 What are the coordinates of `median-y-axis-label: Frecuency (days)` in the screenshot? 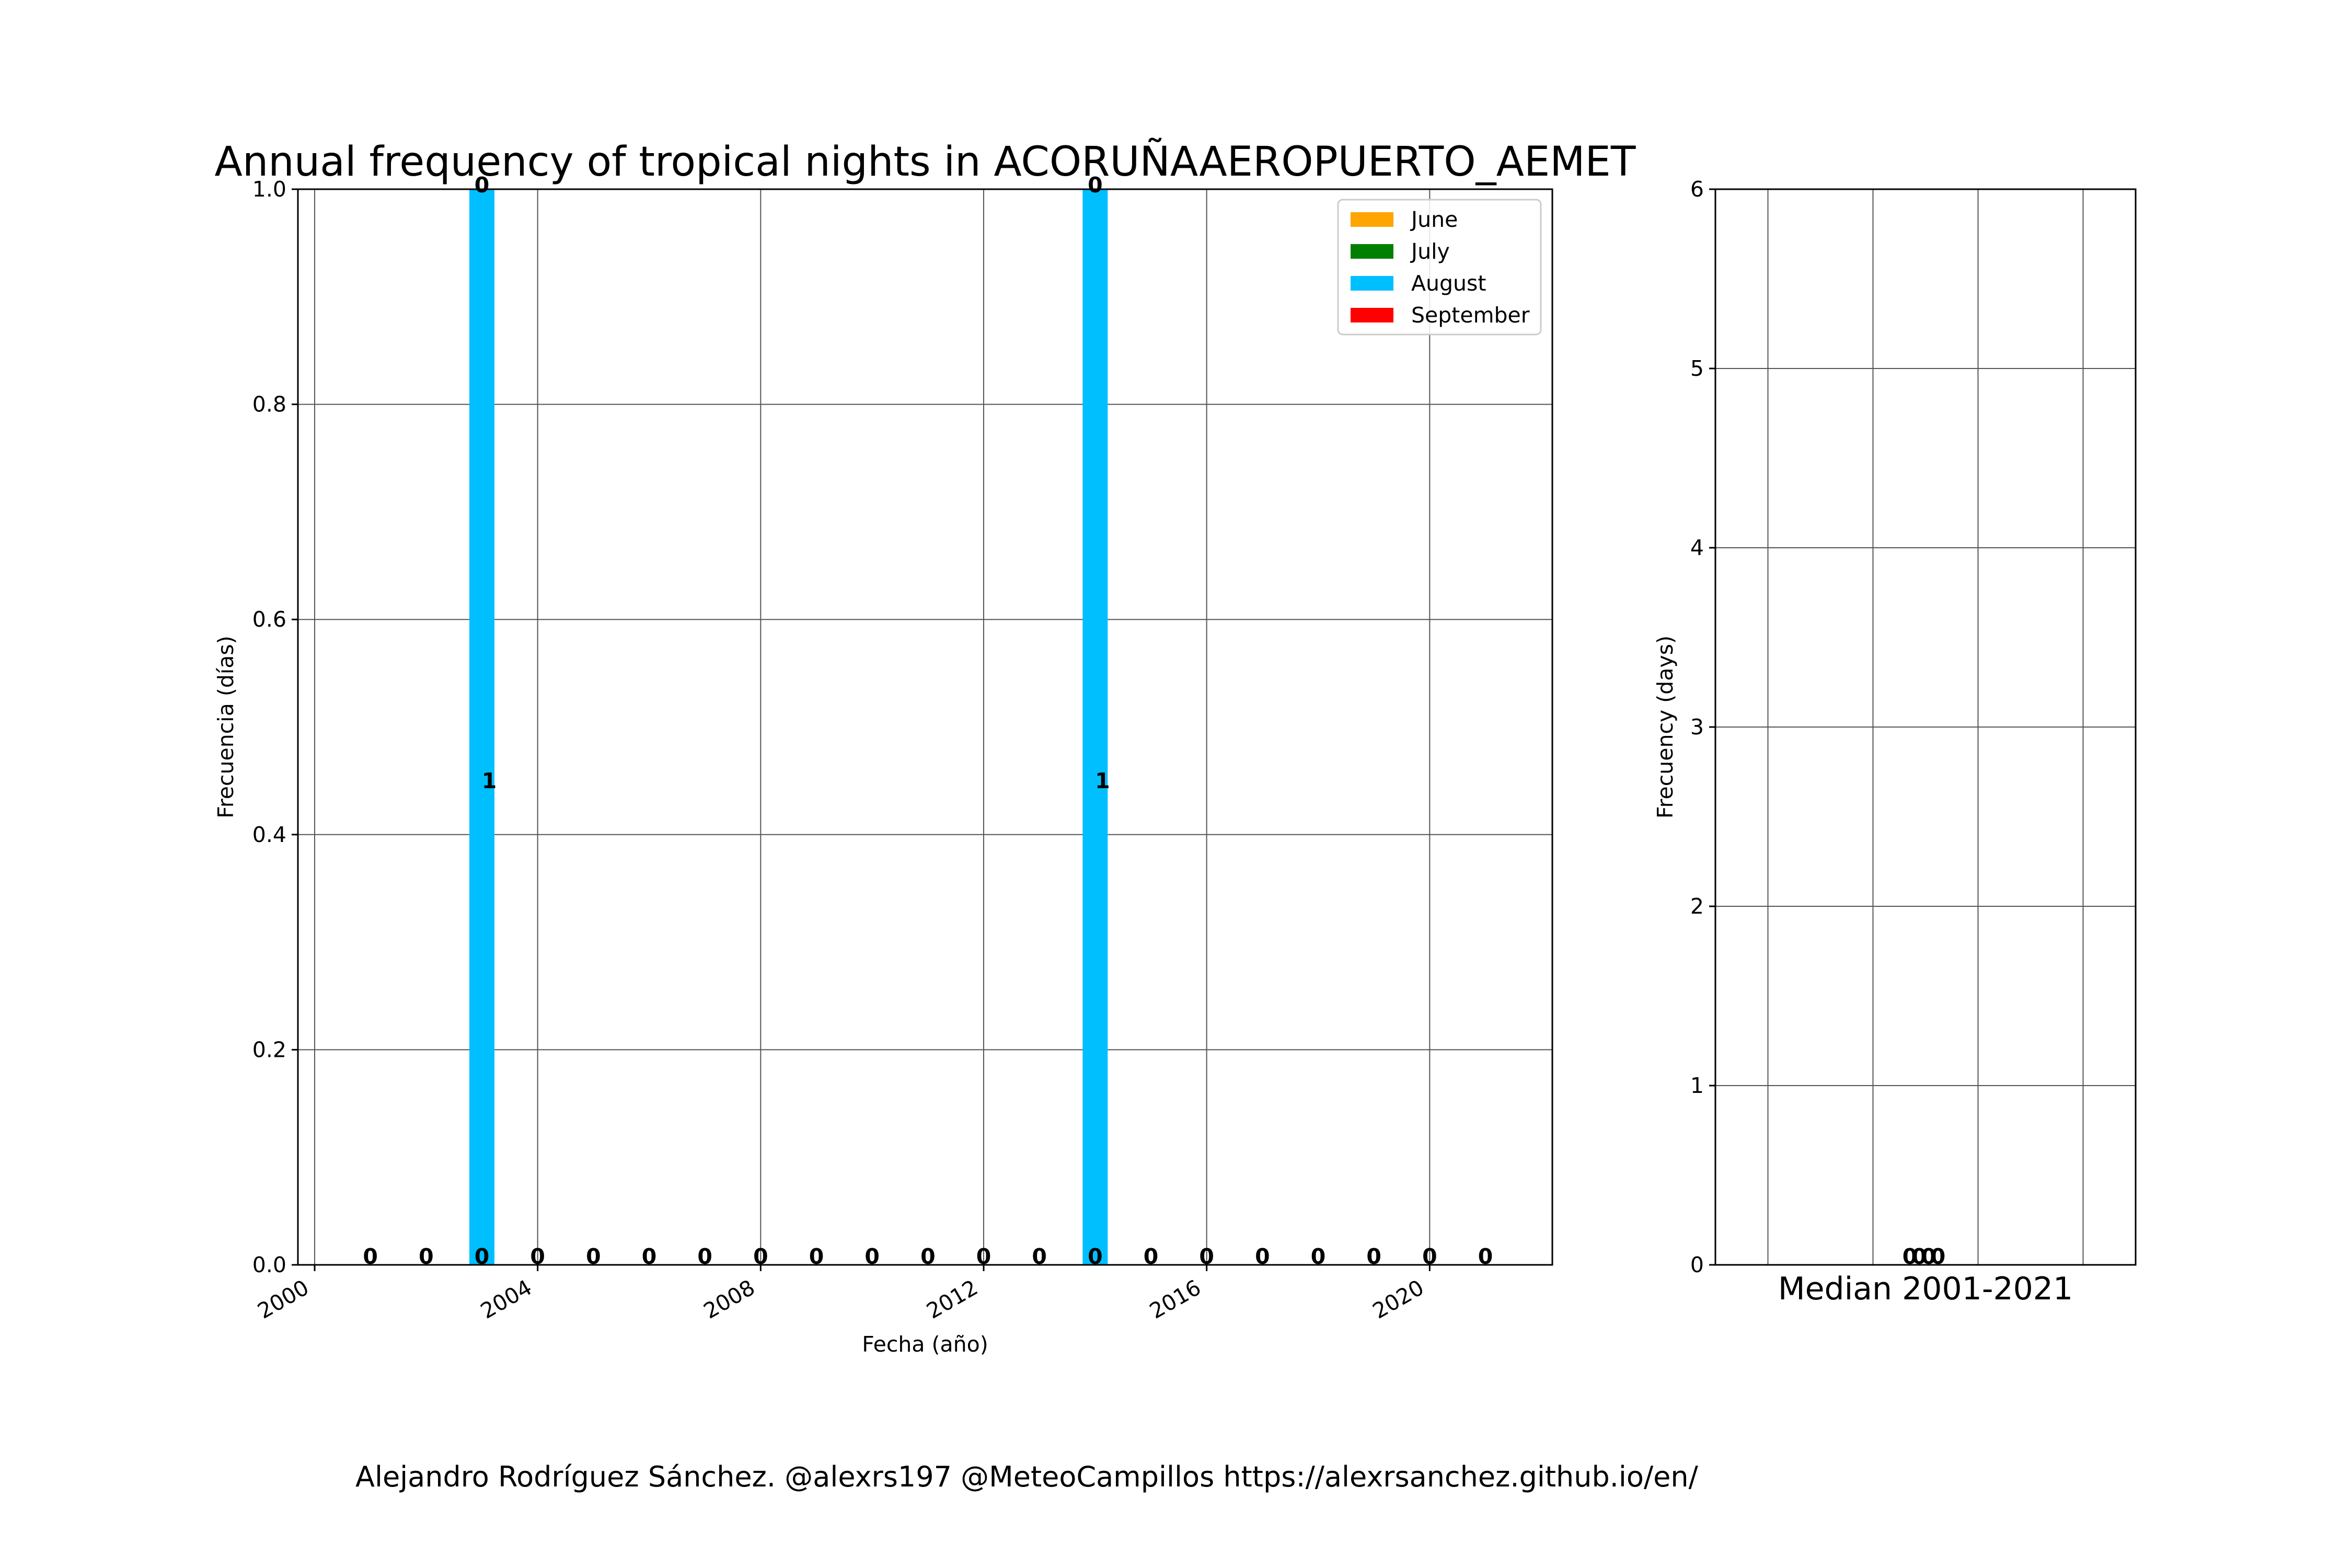 It's located at (1665, 727).